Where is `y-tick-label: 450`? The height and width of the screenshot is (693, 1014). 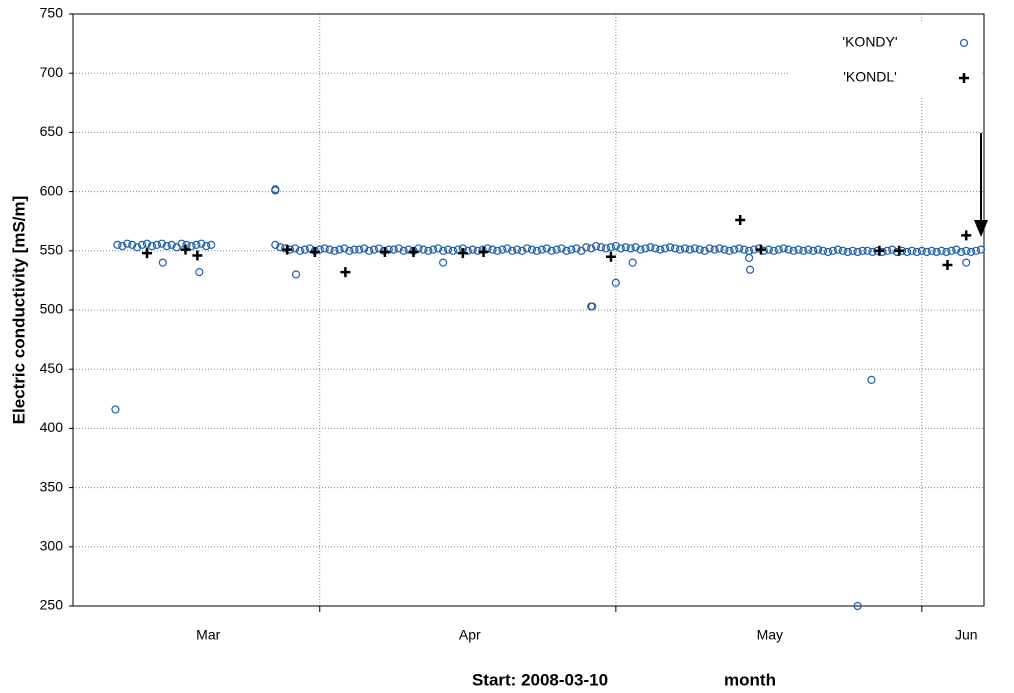 y-tick-label: 450 is located at coordinates (52, 368).